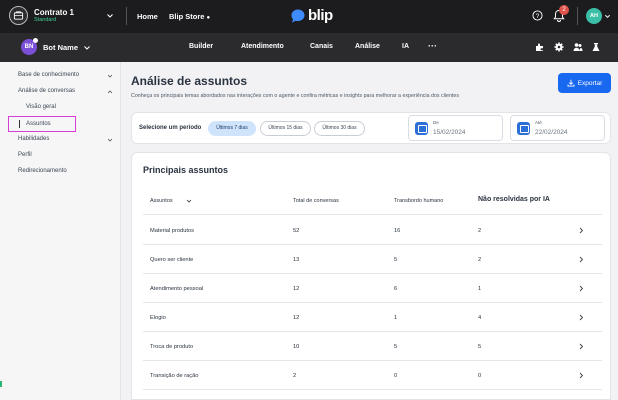  What do you see at coordinates (296, 260) in the screenshot?
I see `cell-total: 13` at bounding box center [296, 260].